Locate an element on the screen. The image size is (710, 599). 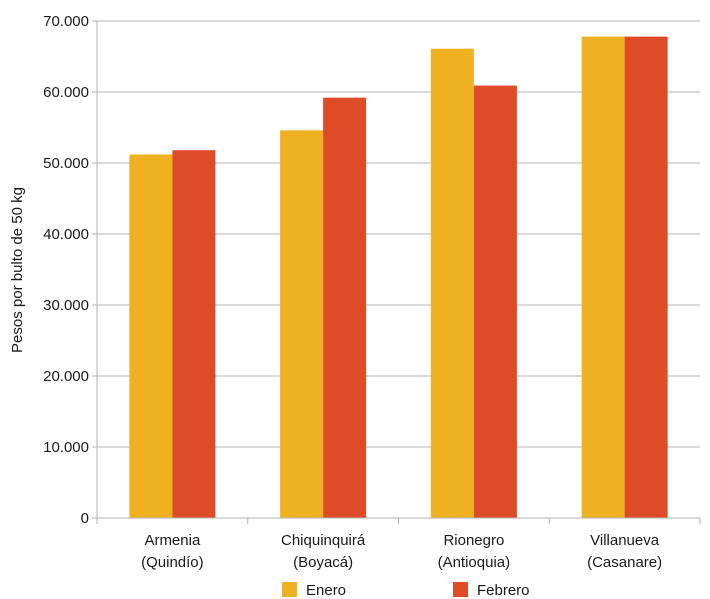
y-tick-label: 30.000 is located at coordinates (66, 305).